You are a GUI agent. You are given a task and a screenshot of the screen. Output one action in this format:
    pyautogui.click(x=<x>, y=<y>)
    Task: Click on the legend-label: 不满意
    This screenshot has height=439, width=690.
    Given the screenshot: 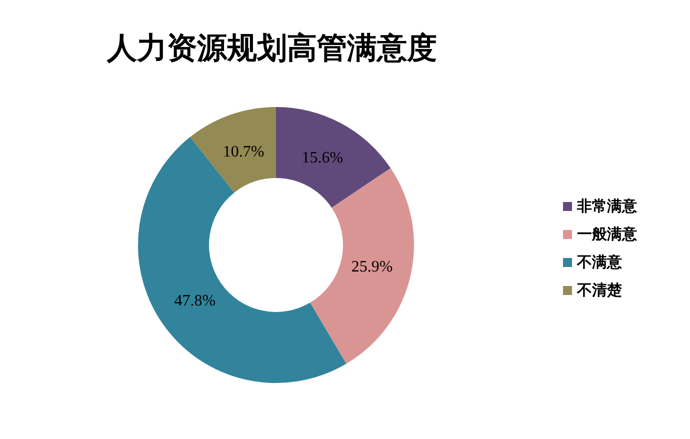 What is the action you would take?
    pyautogui.click(x=599, y=262)
    